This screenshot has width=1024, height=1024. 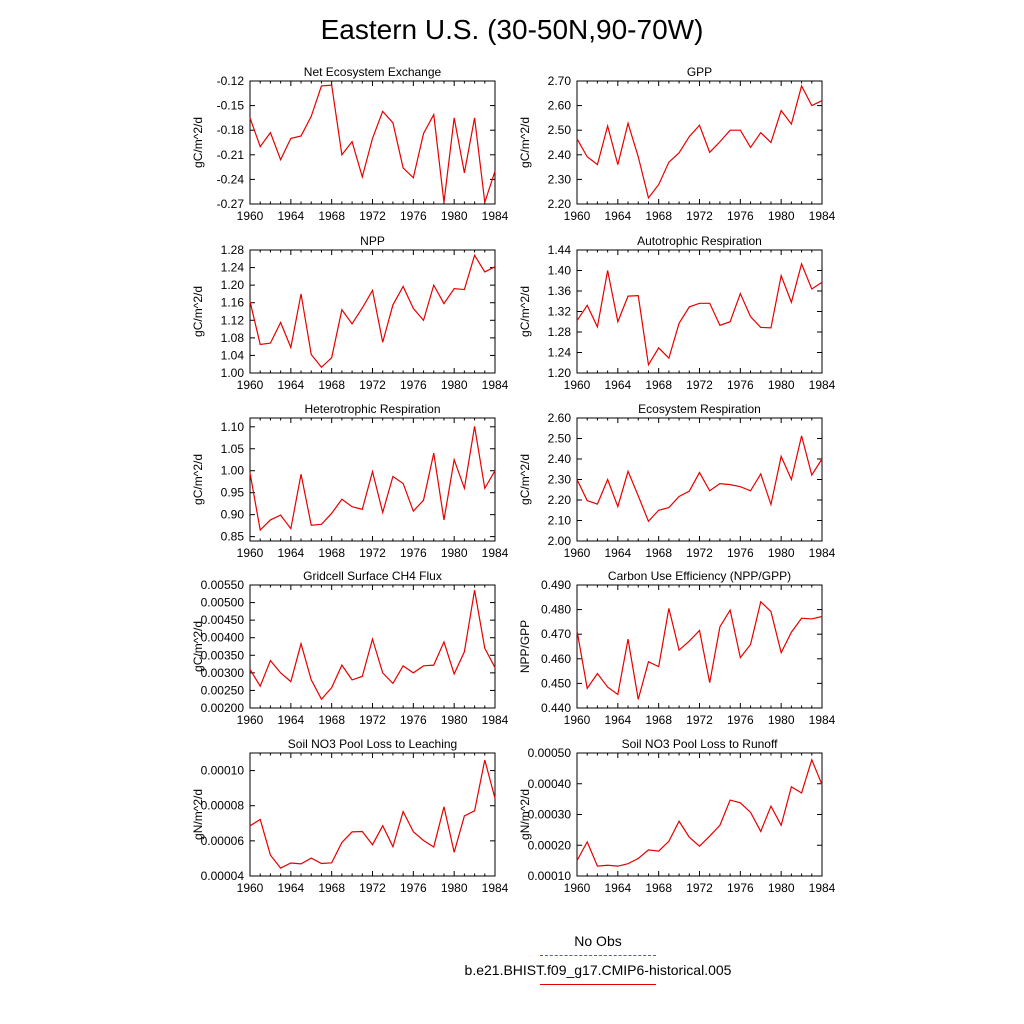 I want to click on y-tick-label: -0.15, so click(x=231, y=106).